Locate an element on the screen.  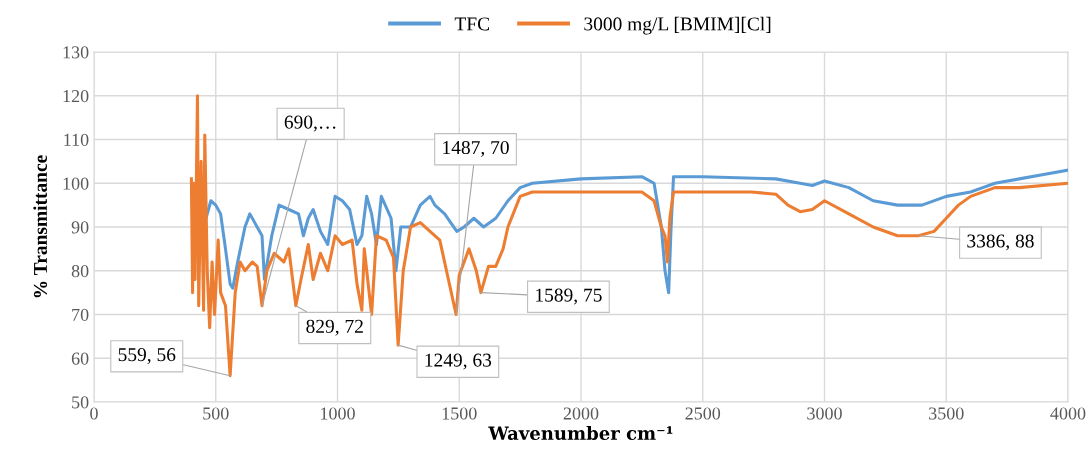
x-tick-label: 500 is located at coordinates (216, 413).